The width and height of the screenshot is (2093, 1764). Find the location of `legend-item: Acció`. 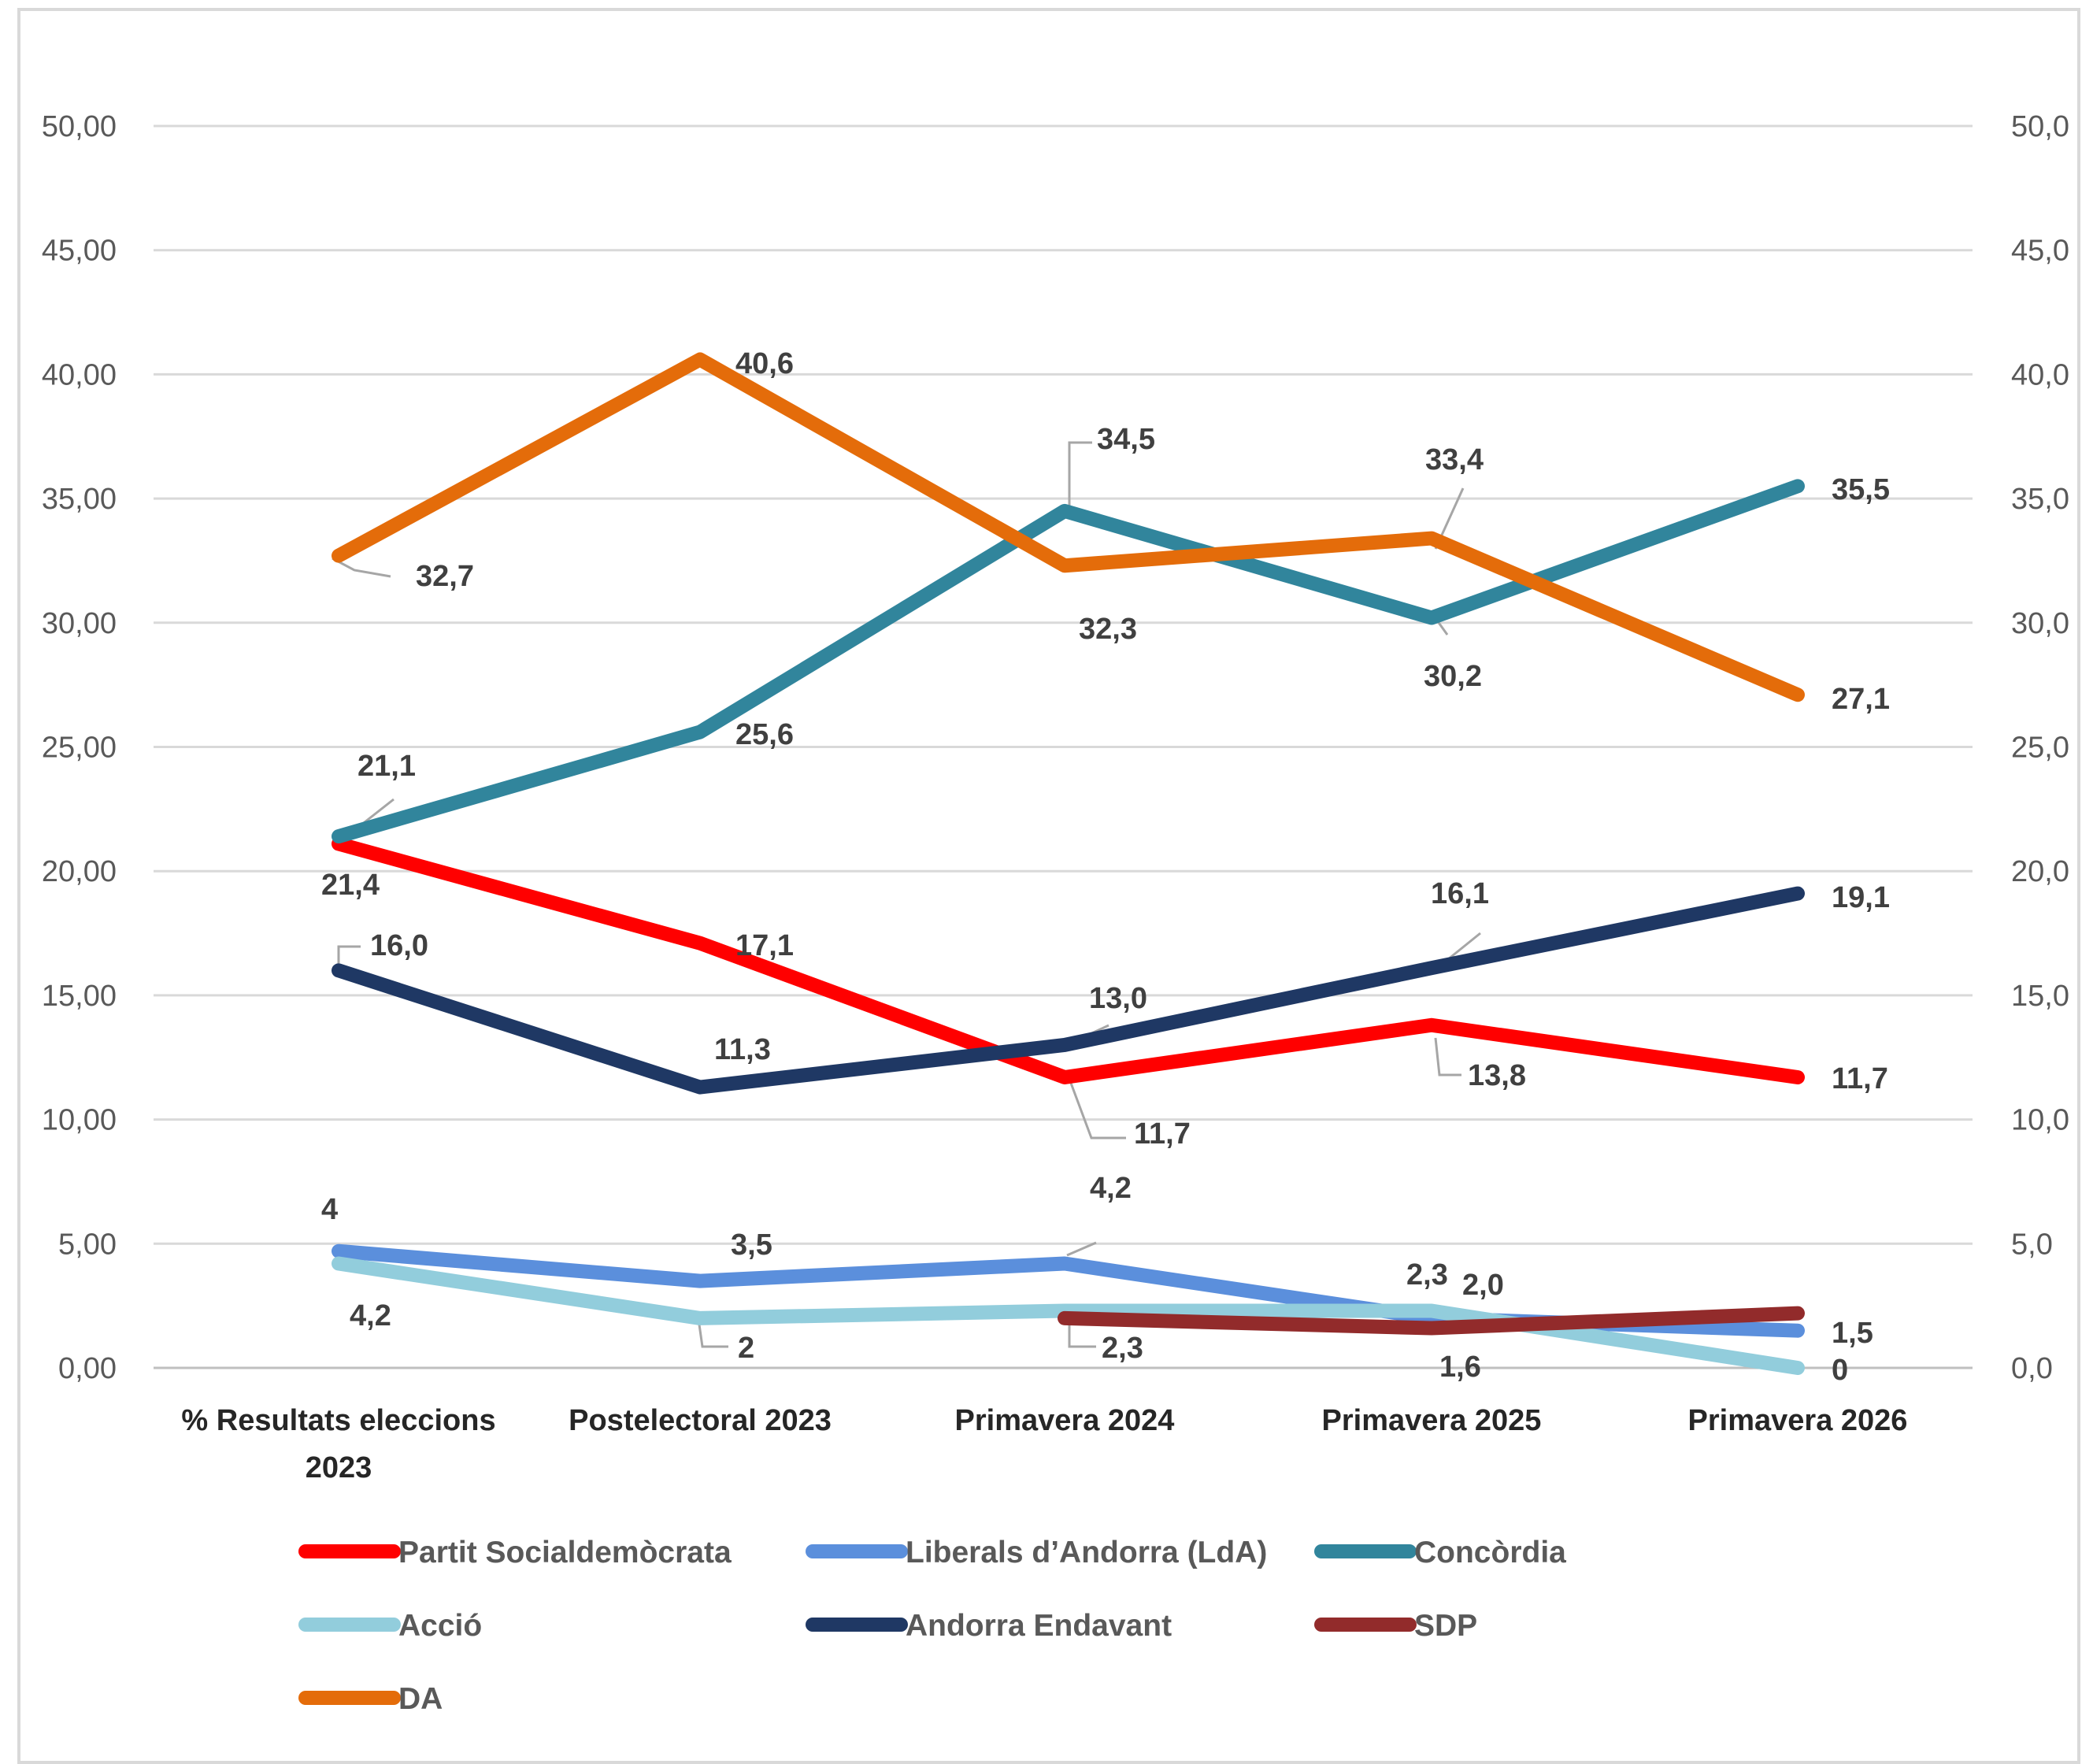

legend-item: Acció is located at coordinates (390, 1626).